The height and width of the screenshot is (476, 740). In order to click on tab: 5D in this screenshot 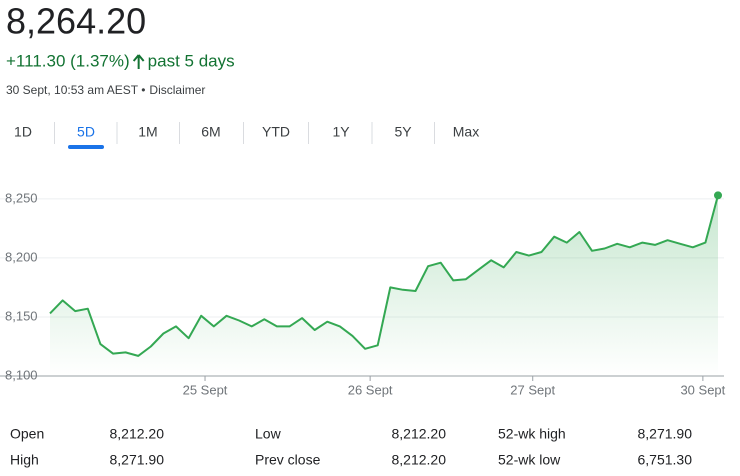, I will do `click(86, 132)`.